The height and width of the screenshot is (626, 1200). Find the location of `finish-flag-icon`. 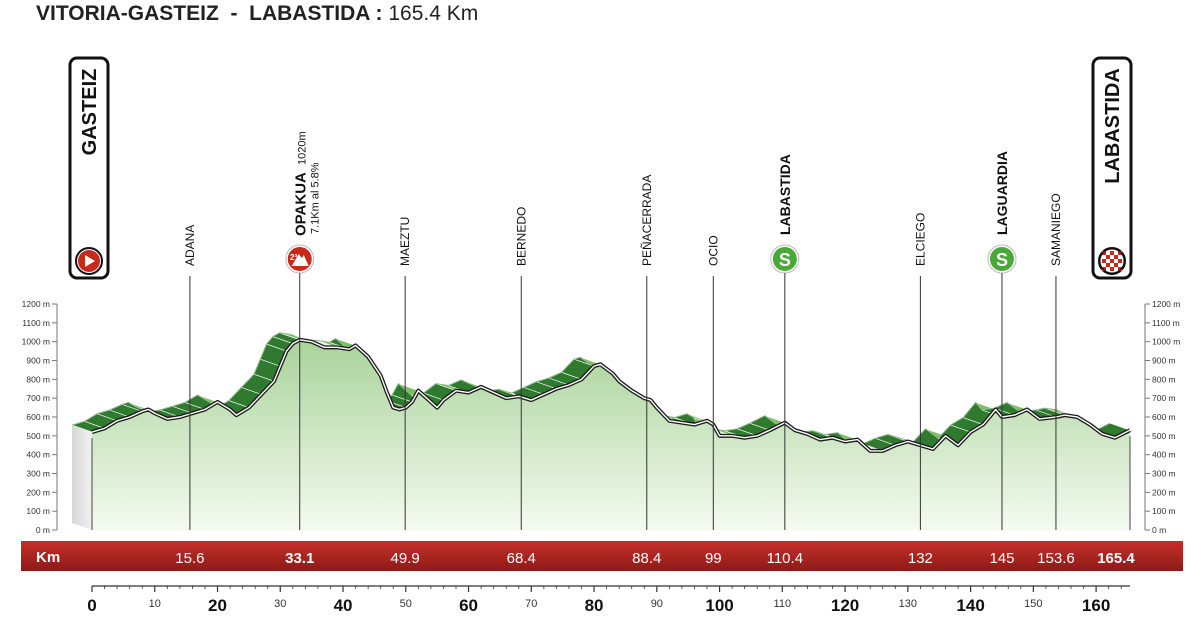

finish-flag-icon is located at coordinates (1112, 261).